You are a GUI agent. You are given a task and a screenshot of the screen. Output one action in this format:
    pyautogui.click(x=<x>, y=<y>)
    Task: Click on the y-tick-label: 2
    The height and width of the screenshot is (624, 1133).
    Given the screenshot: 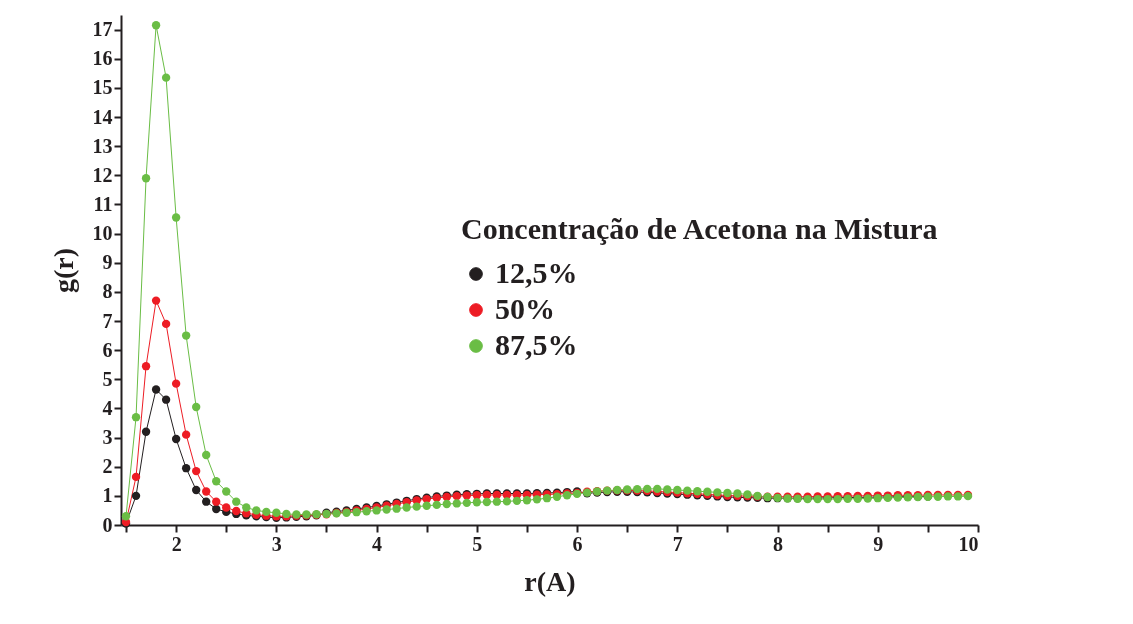 What is the action you would take?
    pyautogui.click(x=107, y=466)
    